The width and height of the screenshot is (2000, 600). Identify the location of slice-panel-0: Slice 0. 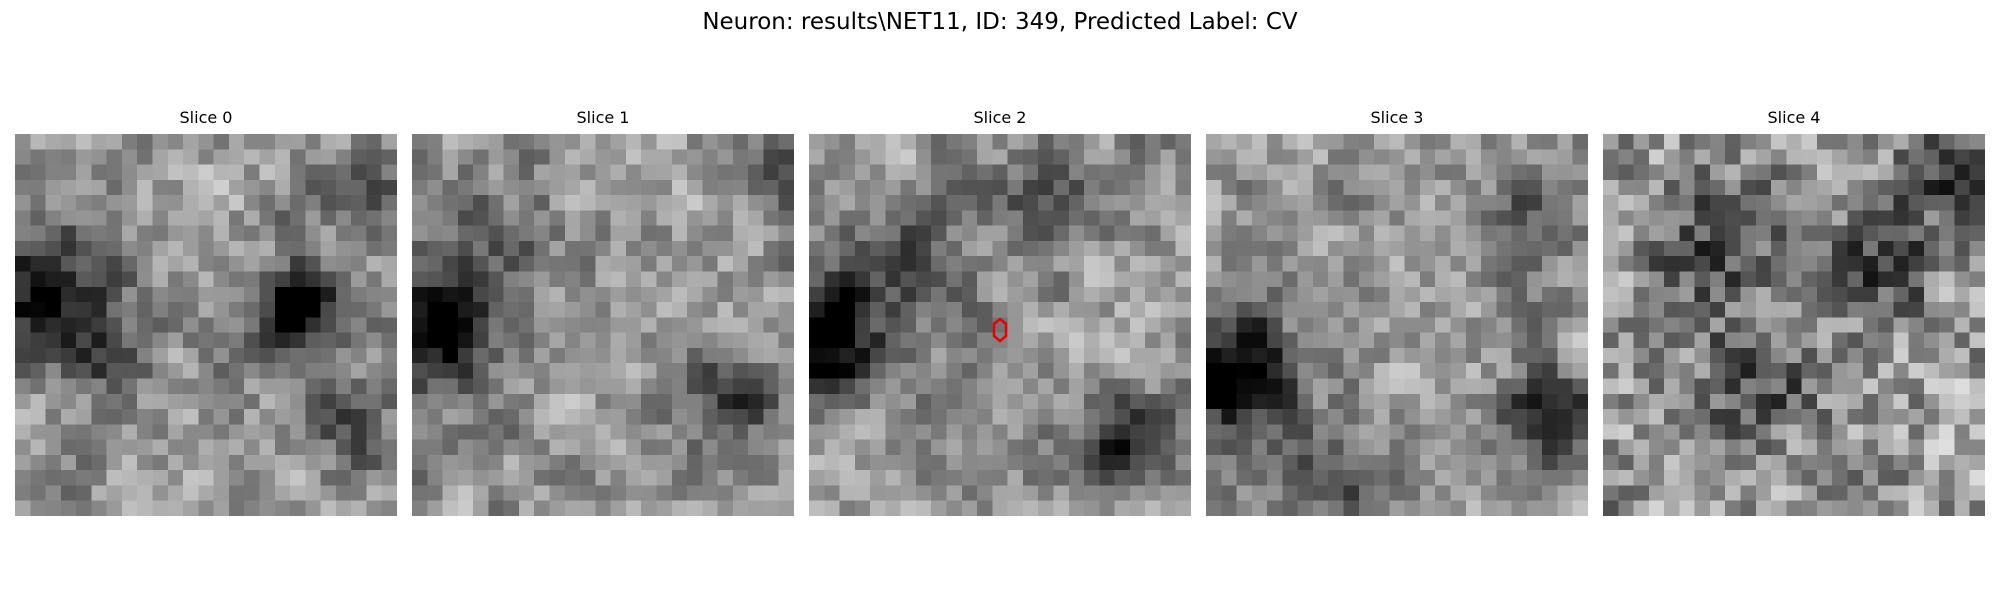
(206, 313).